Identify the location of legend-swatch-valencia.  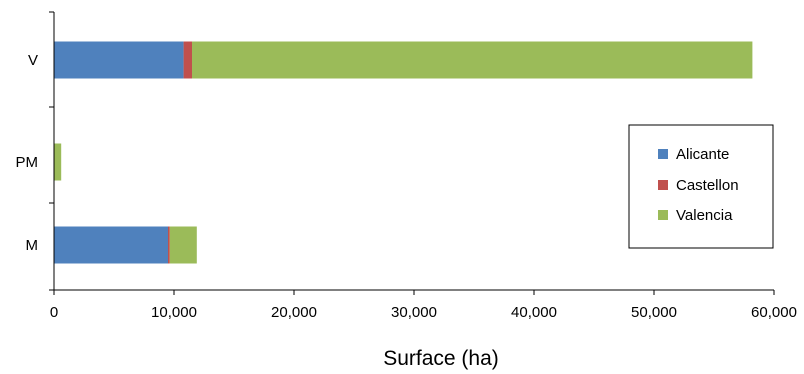
(663, 215).